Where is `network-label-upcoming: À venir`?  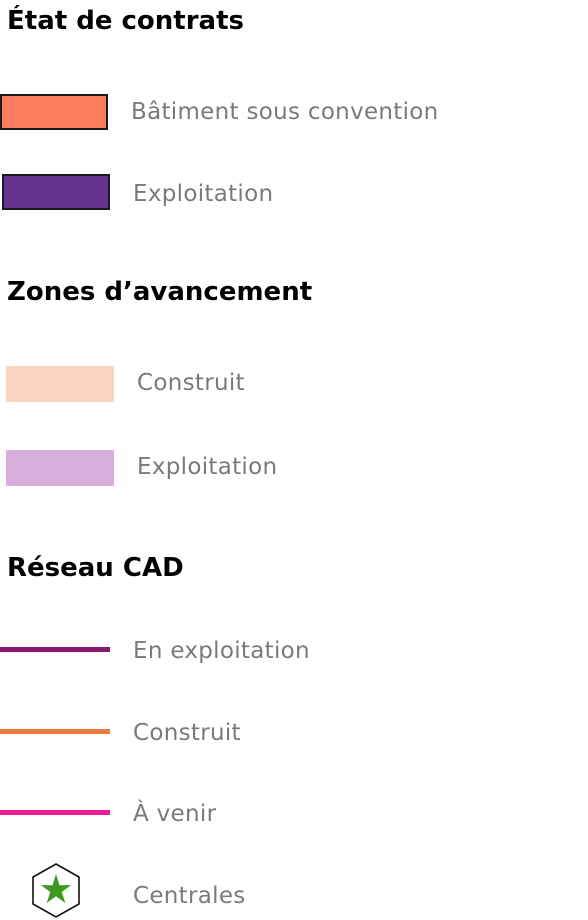 network-label-upcoming: À venir is located at coordinates (175, 814).